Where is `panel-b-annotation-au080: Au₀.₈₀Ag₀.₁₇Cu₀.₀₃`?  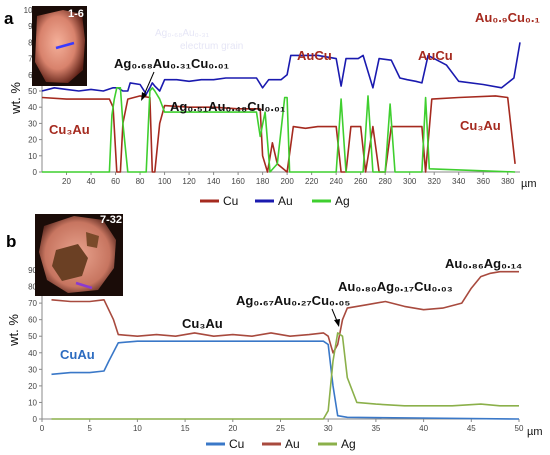 panel-b-annotation-au080: Au₀.₈₀Ag₀.₁₇Cu₀.₀₃ is located at coordinates (395, 286).